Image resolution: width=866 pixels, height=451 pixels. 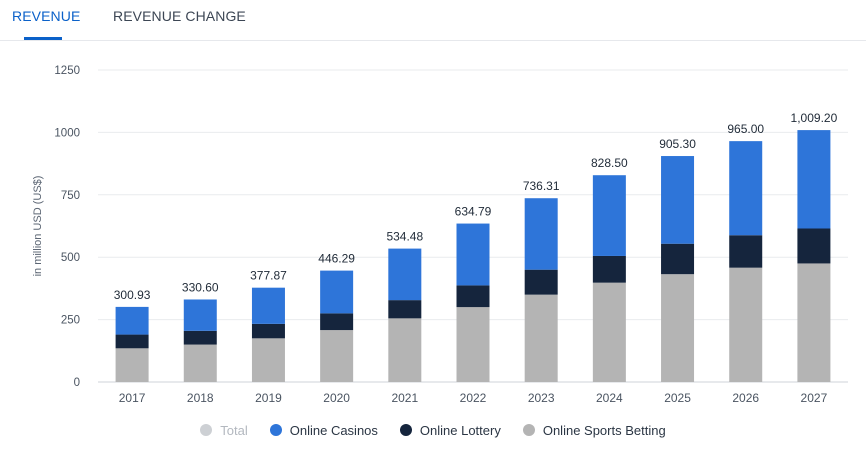 What do you see at coordinates (404, 237) in the screenshot?
I see `total-label-2021: 534.48` at bounding box center [404, 237].